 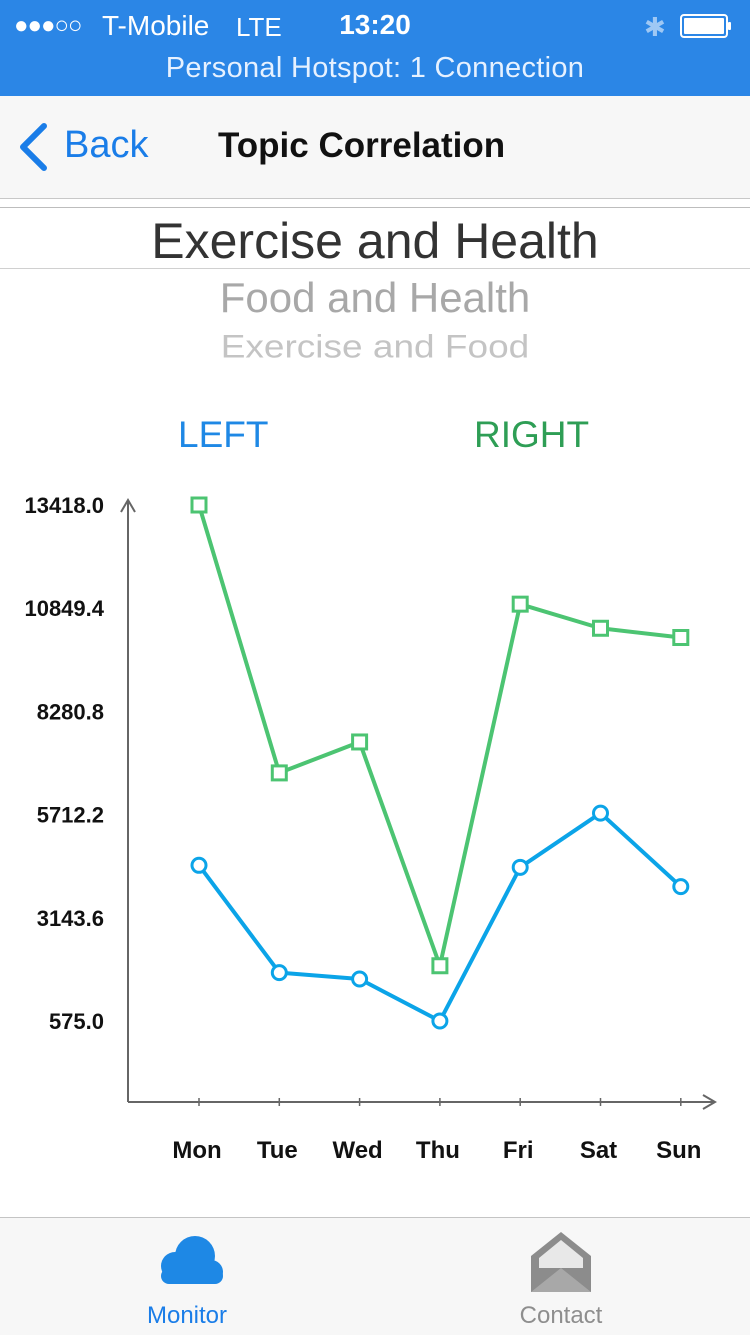 What do you see at coordinates (259, 27) in the screenshot?
I see `network-type: LTE` at bounding box center [259, 27].